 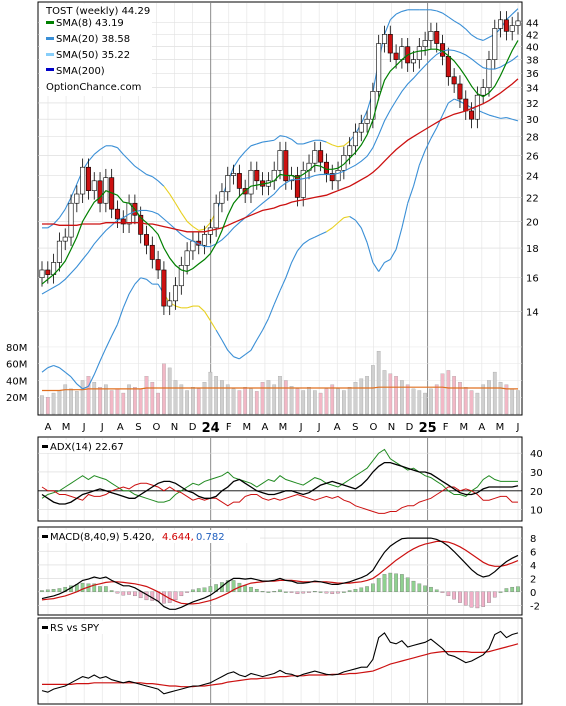 I want to click on rs-line, so click(x=280, y=662).